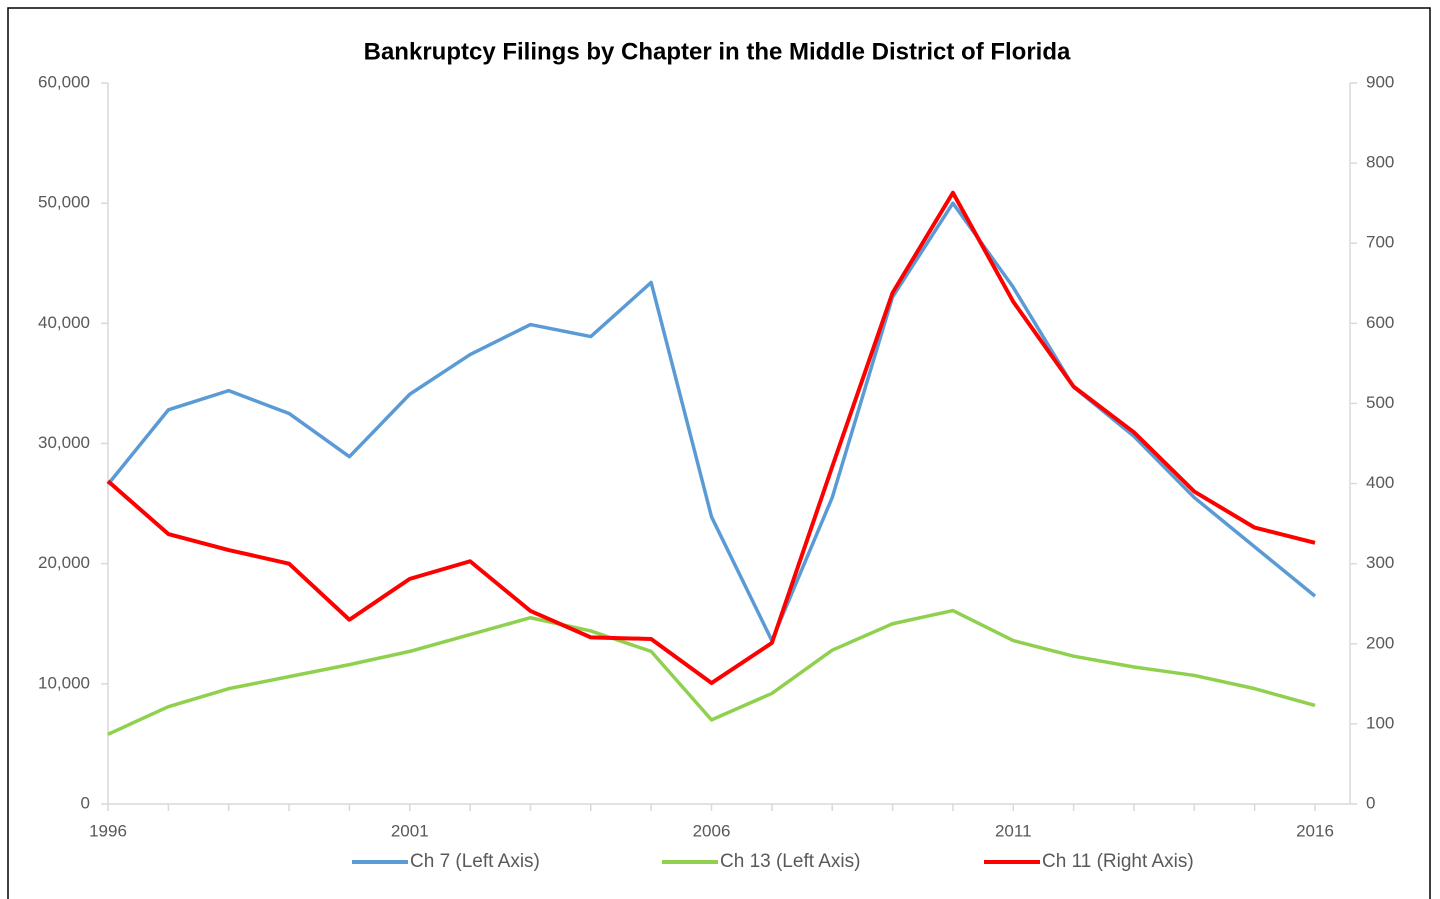 The width and height of the screenshot is (1440, 899). Describe the element at coordinates (475, 861) in the screenshot. I see `legend-label: Ch 7 (Left Axis)` at that location.